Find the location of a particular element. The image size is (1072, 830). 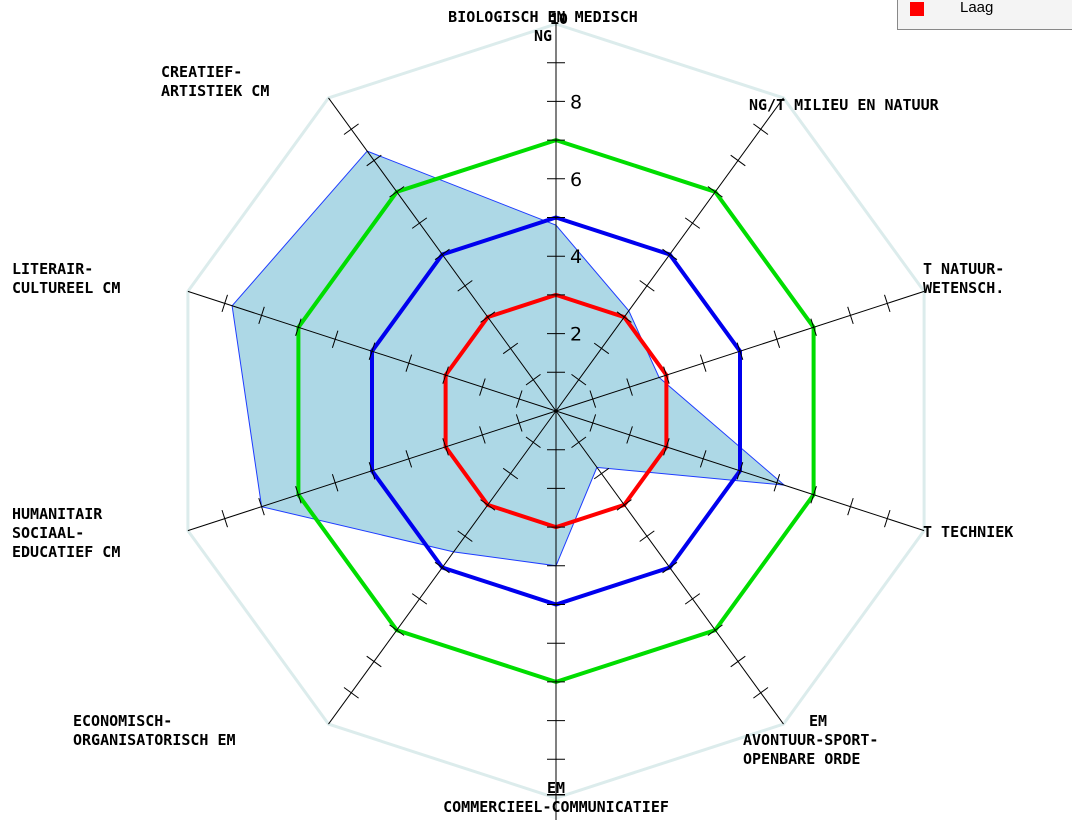

axis-label-3: T TECHNIEK is located at coordinates (968, 532).